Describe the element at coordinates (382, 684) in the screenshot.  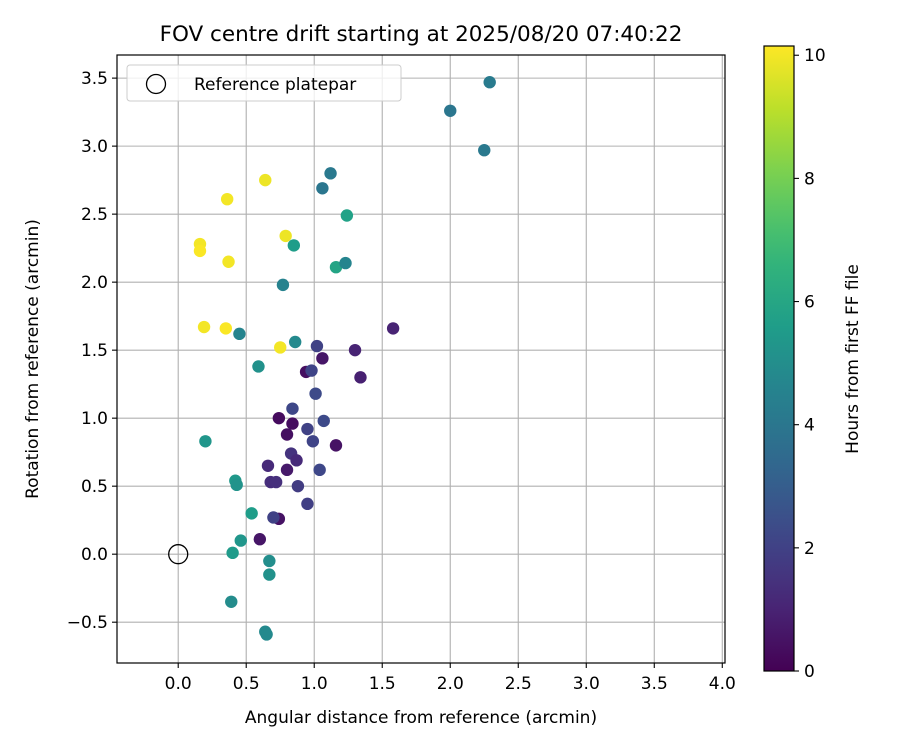
I see `x-tick-label: 1.5` at that location.